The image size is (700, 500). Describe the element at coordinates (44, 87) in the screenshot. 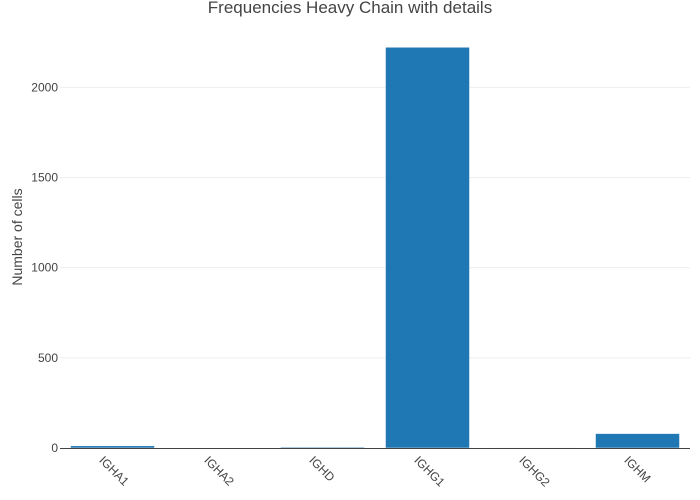

I see `y-tick-label: 2000` at that location.